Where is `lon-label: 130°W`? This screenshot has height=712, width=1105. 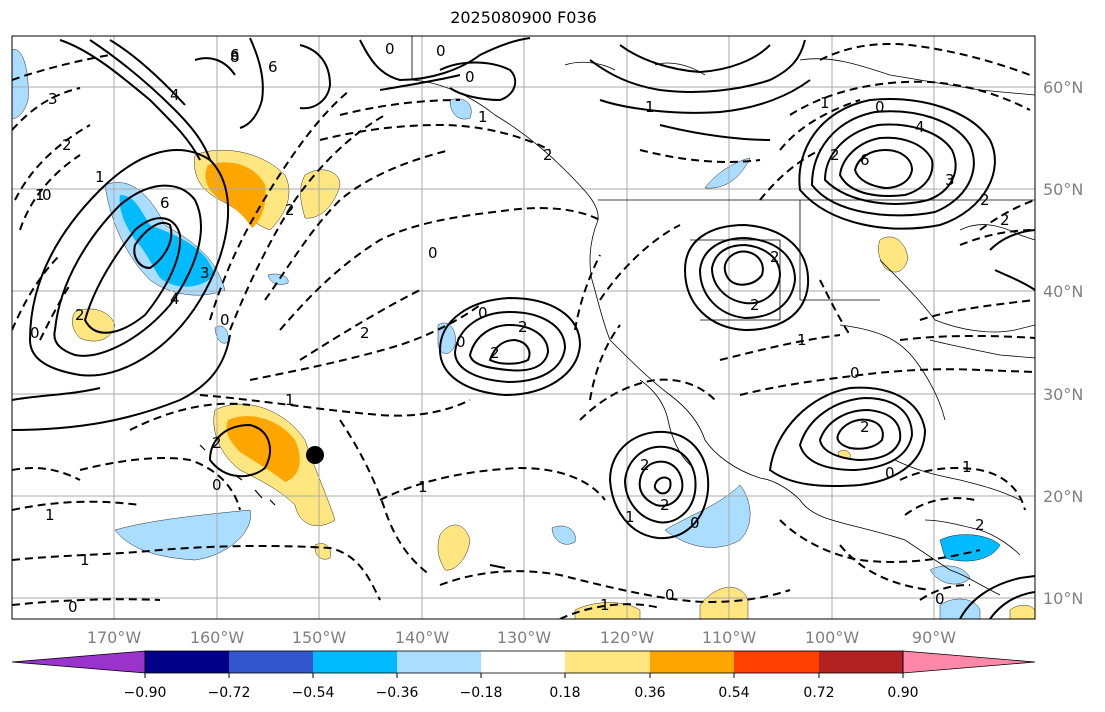
lon-label: 130°W is located at coordinates (524, 637).